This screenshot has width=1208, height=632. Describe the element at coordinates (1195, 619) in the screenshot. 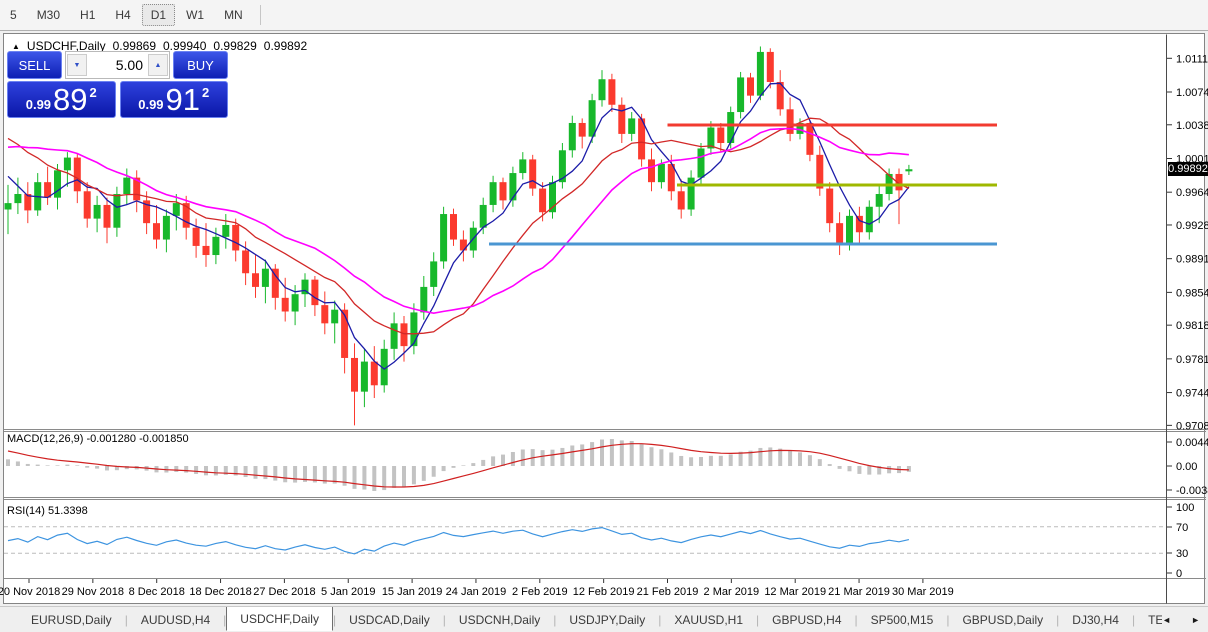

I see `tabs-scroll-right-icon: ►` at that location.